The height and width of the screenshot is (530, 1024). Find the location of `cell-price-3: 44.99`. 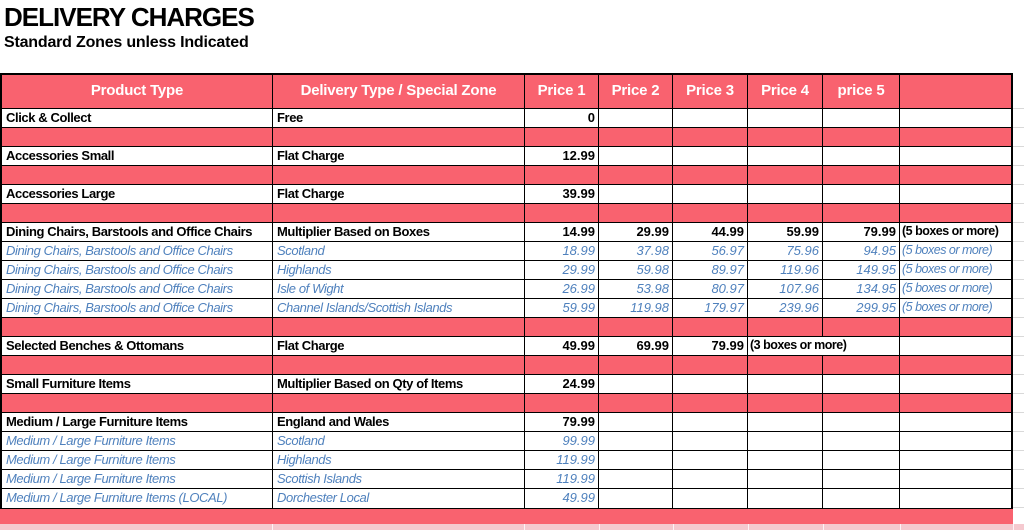

cell-price-3: 44.99 is located at coordinates (710, 232).